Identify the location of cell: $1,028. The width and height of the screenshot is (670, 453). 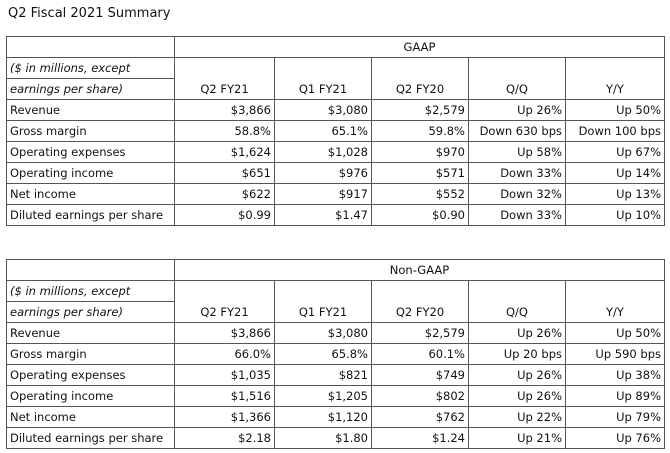
(323, 152).